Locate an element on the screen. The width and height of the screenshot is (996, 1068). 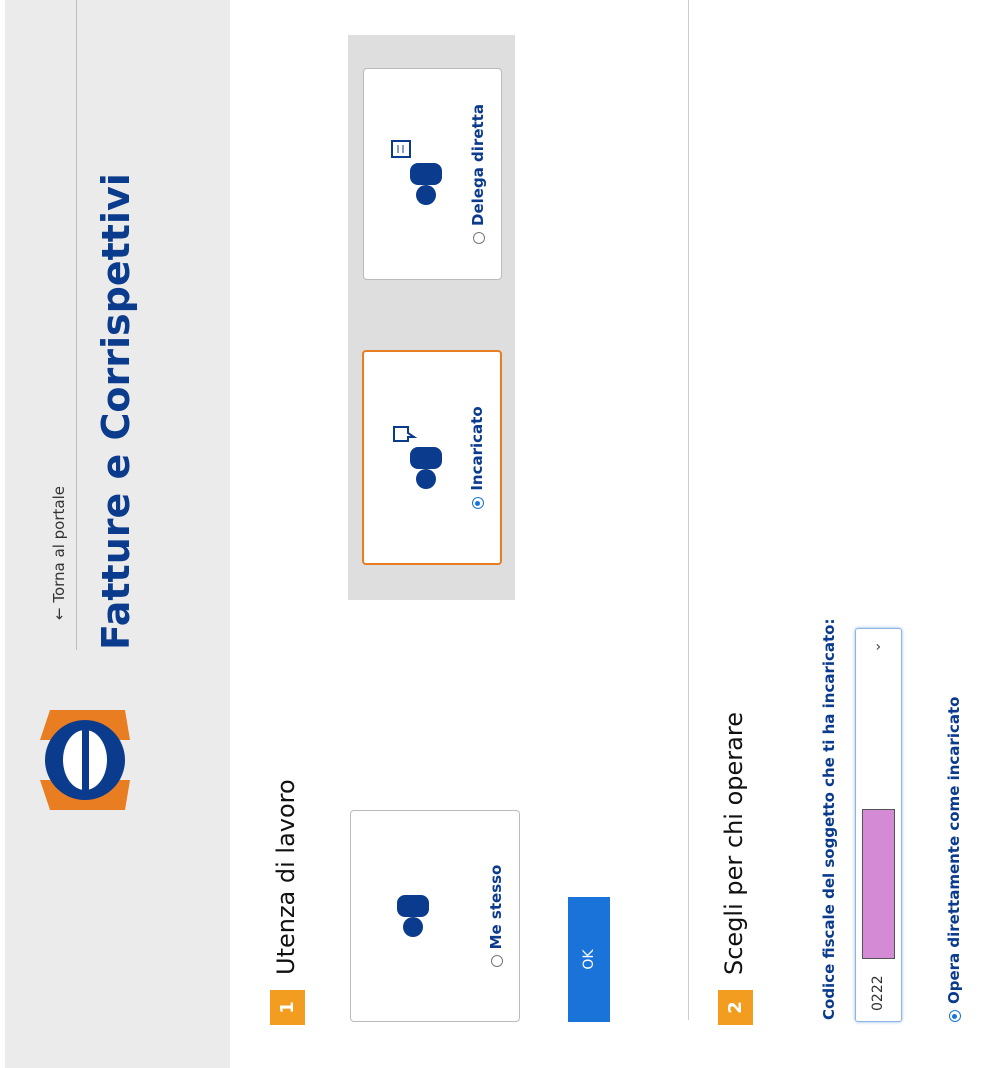
redaction is located at coordinates (878, 884).